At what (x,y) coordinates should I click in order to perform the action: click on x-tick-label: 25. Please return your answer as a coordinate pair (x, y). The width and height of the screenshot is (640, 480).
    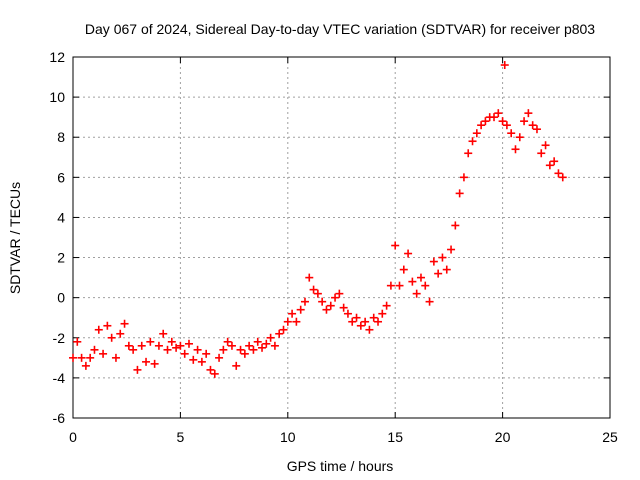
    Looking at the image, I should click on (610, 437).